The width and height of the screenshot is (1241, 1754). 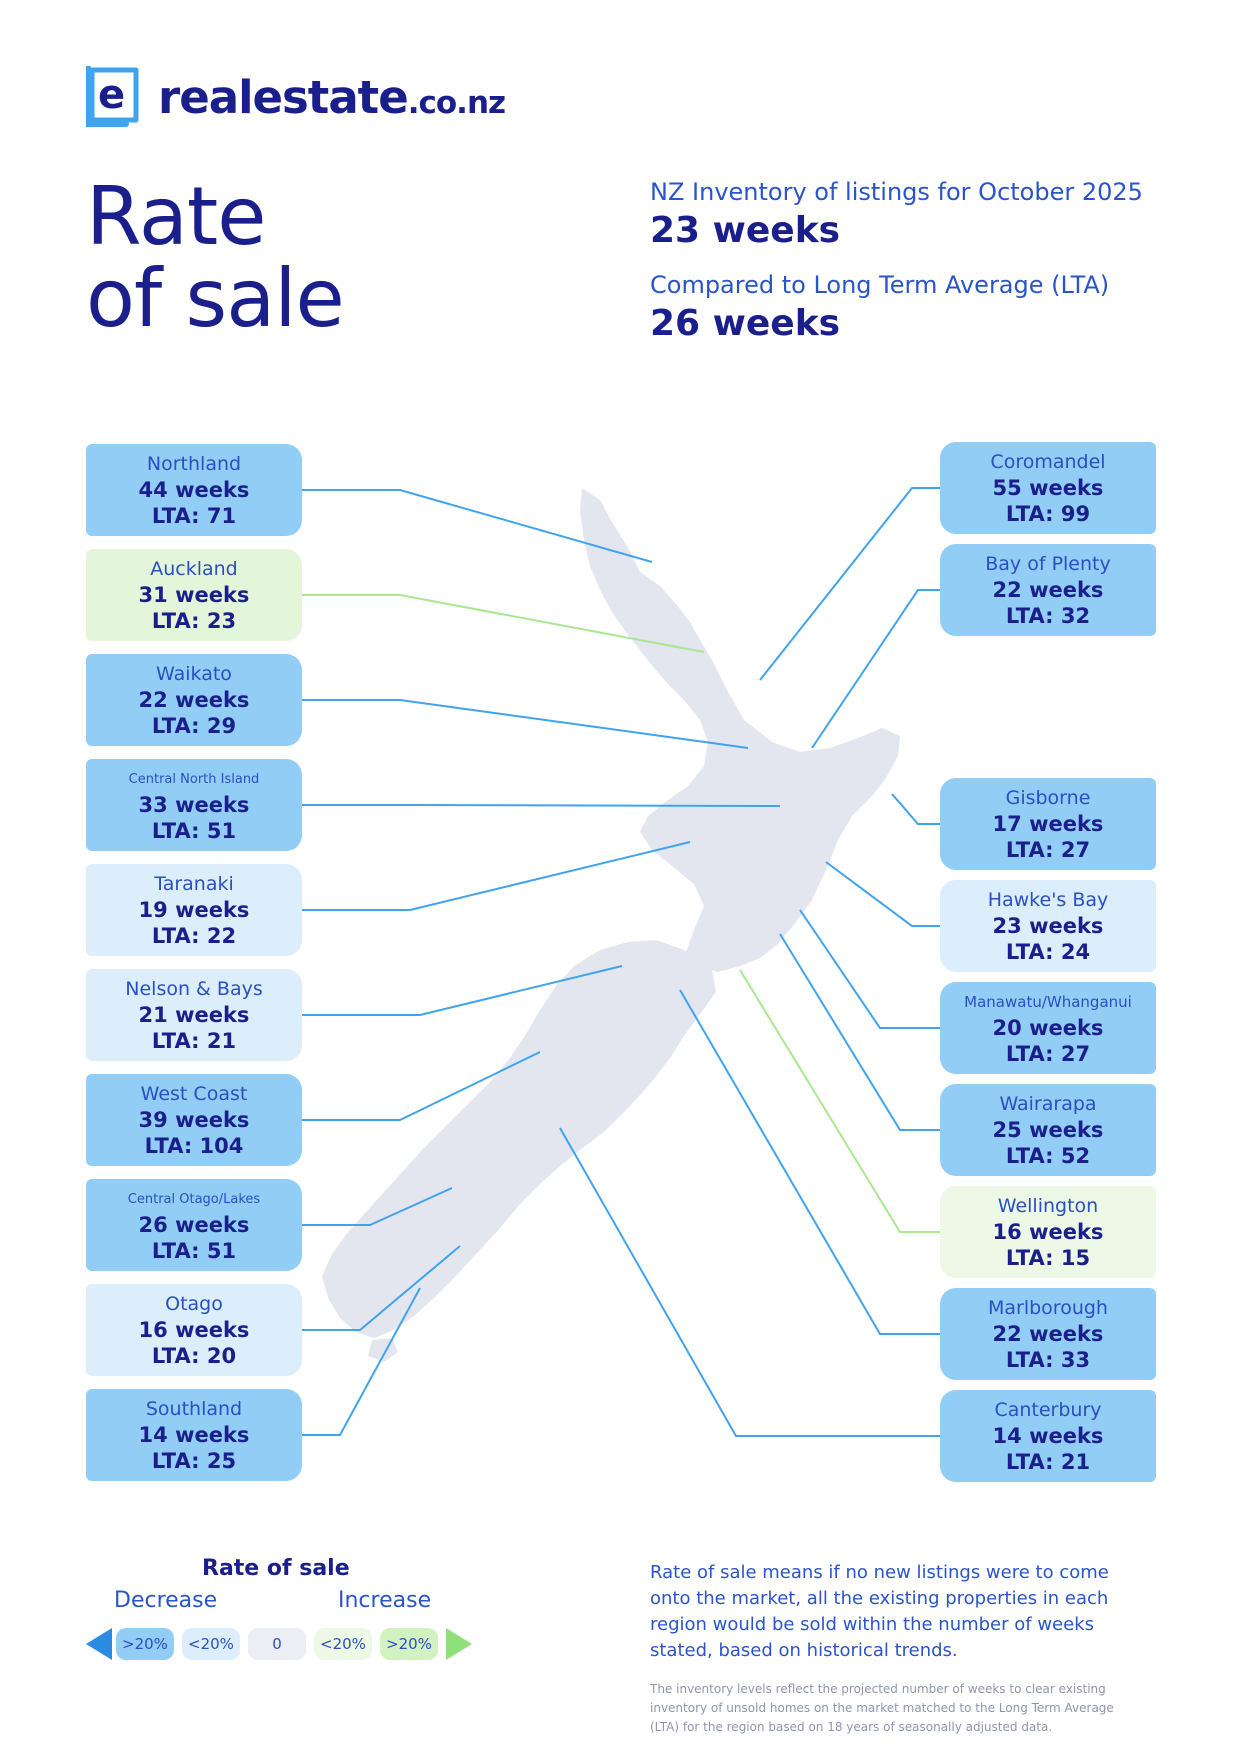 I want to click on region-name: Otago, so click(x=194, y=1303).